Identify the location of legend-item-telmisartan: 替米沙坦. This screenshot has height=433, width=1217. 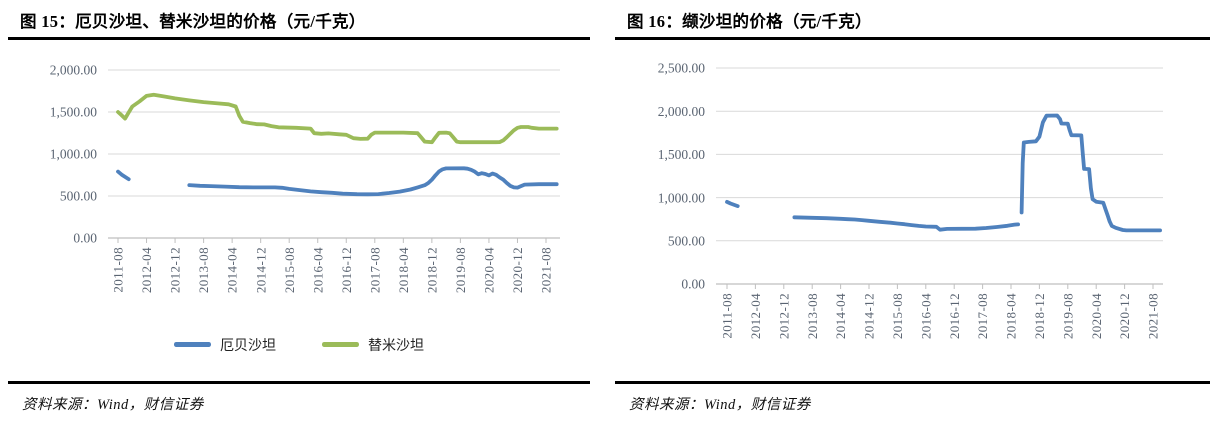
(373, 345).